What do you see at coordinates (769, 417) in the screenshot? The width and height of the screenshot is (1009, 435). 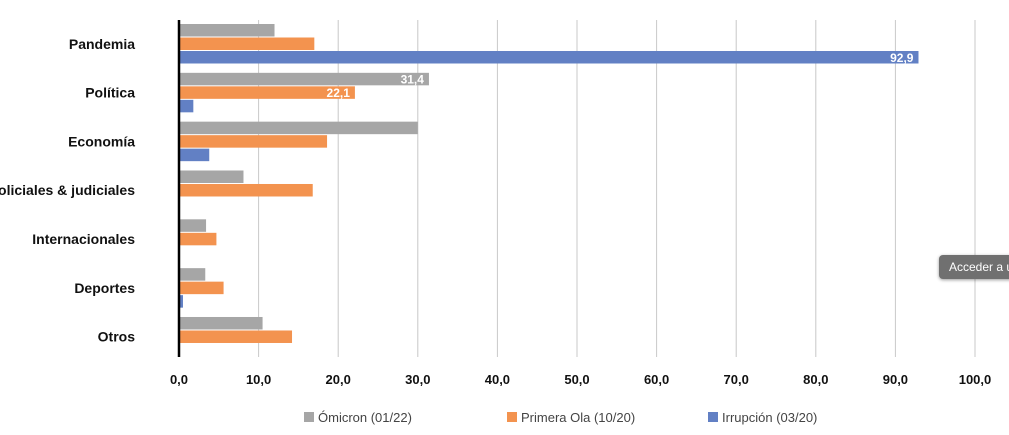 I see `legend-label: Irrupción (03/20)` at bounding box center [769, 417].